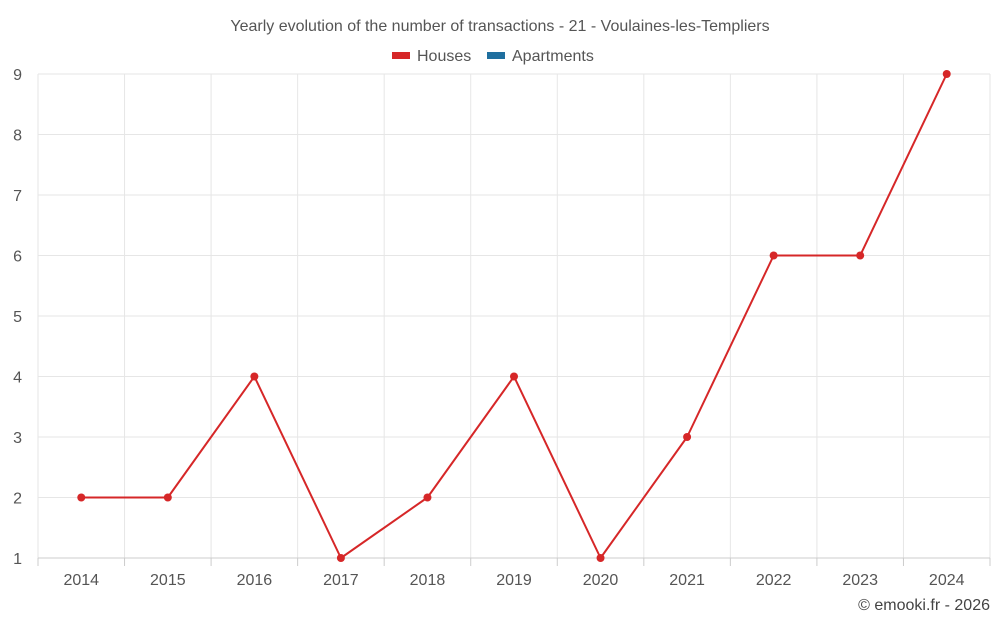  Describe the element at coordinates (496, 55) in the screenshot. I see `legend-swatch-apartments` at that location.